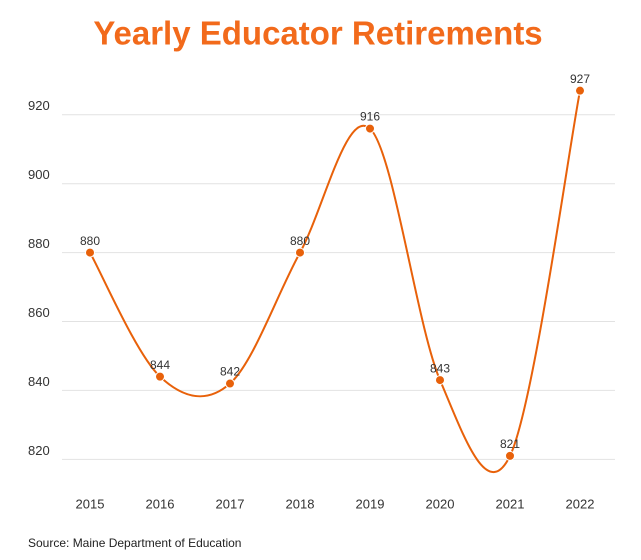 The height and width of the screenshot is (560, 641). I want to click on x-tick-label: 2018, so click(300, 503).